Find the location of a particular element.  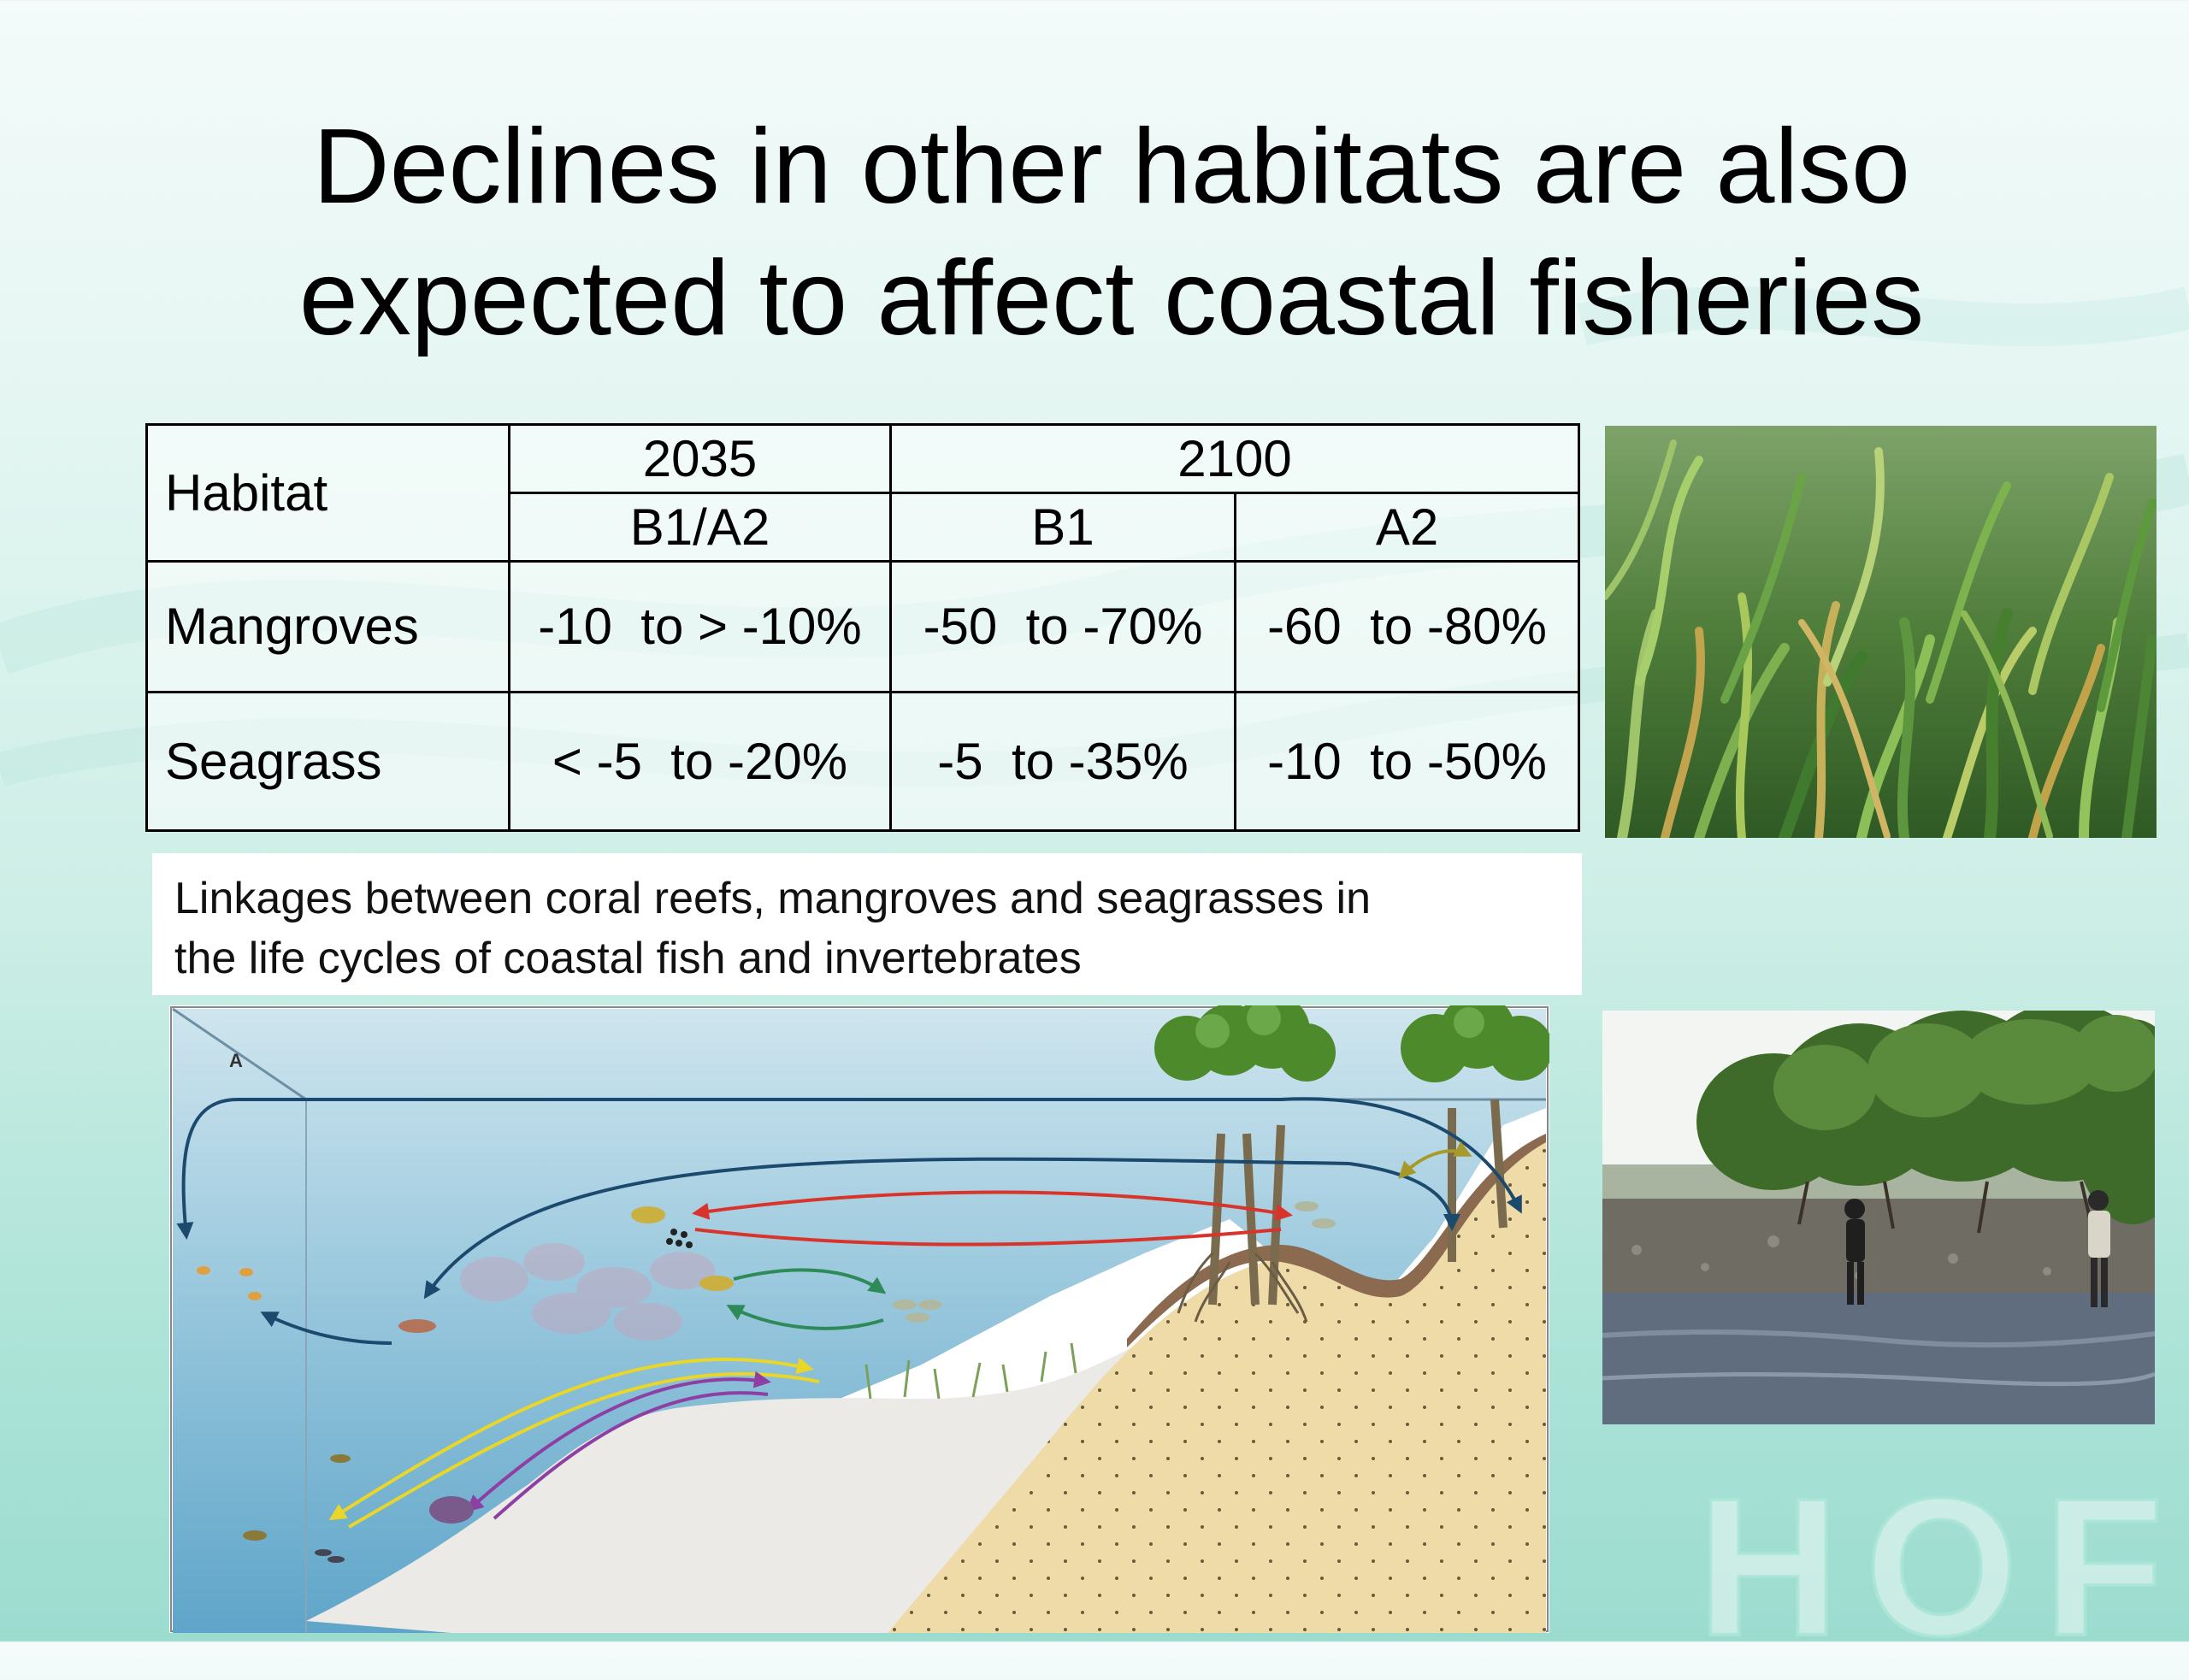

watermark-logo: HOF is located at coordinates (1942, 1566).